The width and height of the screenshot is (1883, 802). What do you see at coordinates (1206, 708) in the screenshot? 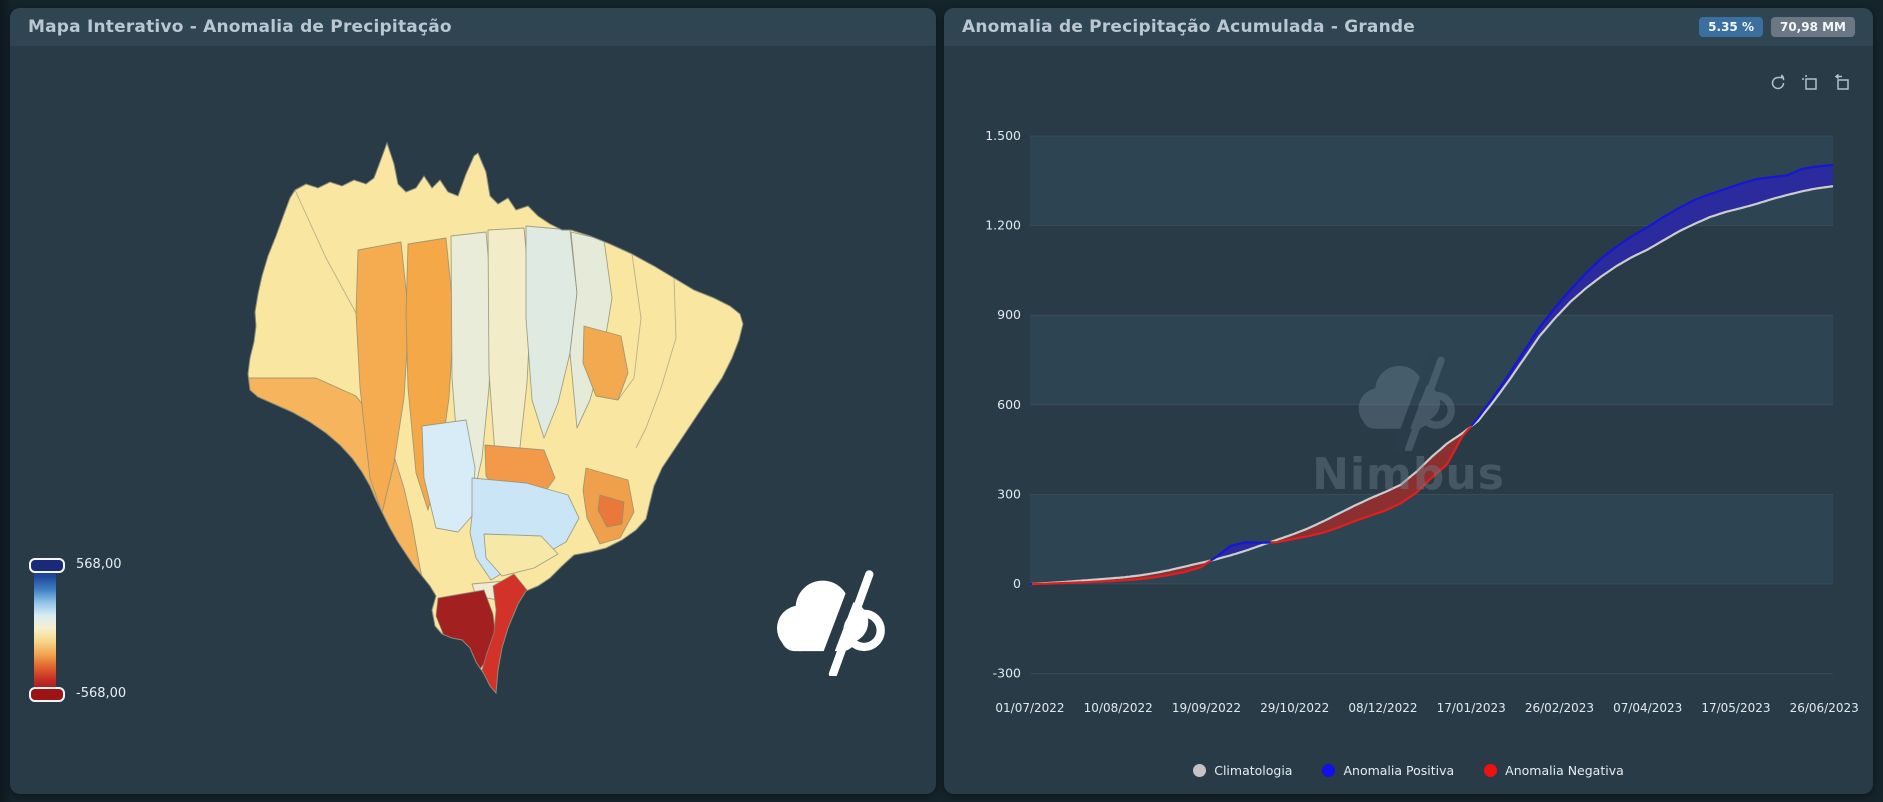
I see `x-tick-label: 19/09/2022` at bounding box center [1206, 708].